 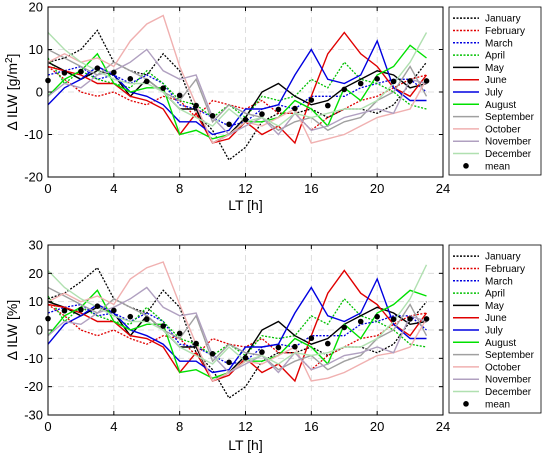 I want to click on legend-label: June, so click(x=496, y=318).